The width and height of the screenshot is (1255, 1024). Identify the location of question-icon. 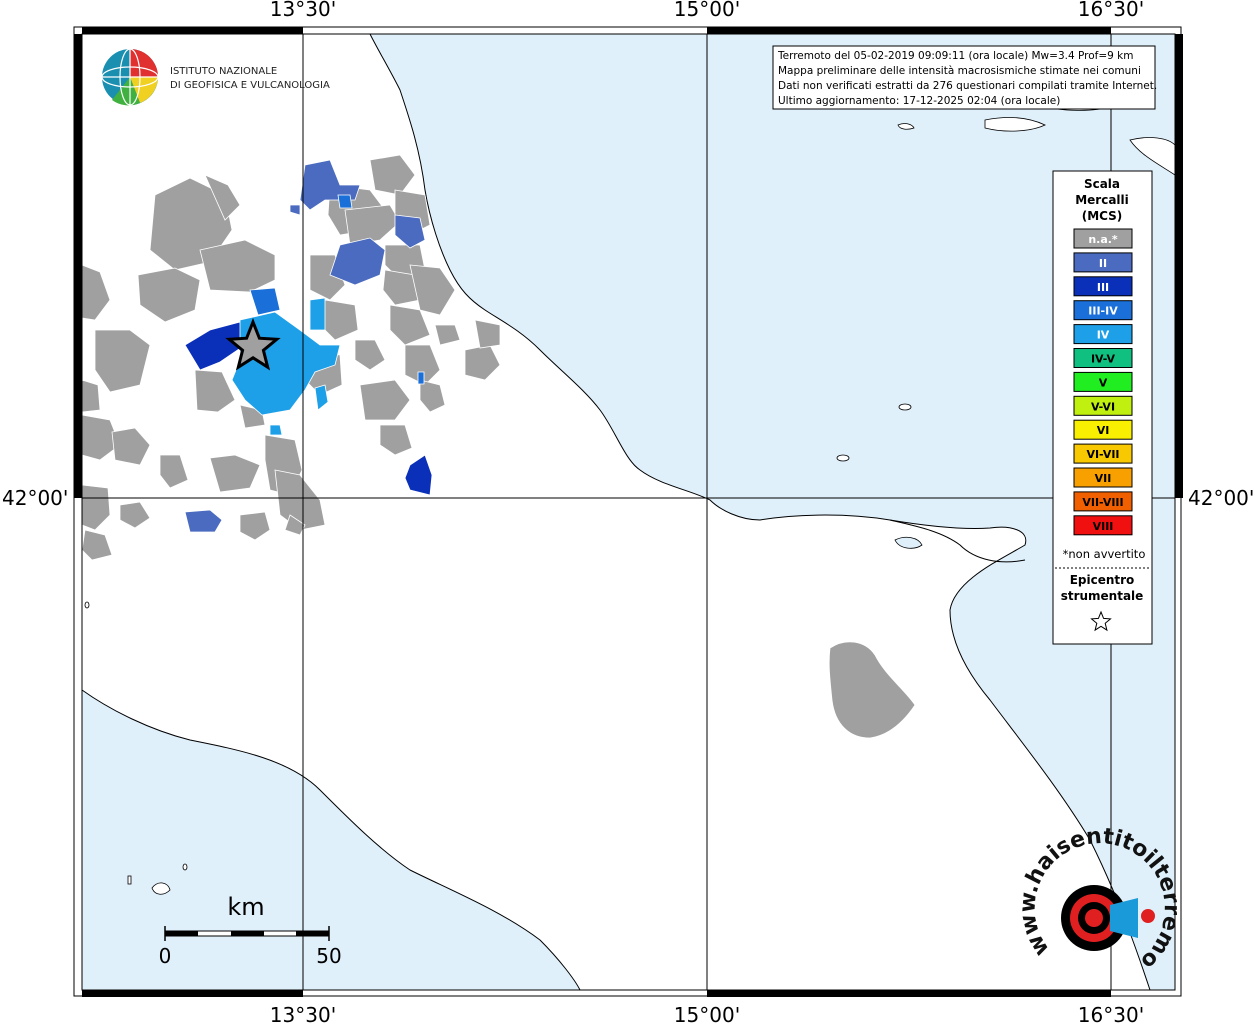
(1148, 916).